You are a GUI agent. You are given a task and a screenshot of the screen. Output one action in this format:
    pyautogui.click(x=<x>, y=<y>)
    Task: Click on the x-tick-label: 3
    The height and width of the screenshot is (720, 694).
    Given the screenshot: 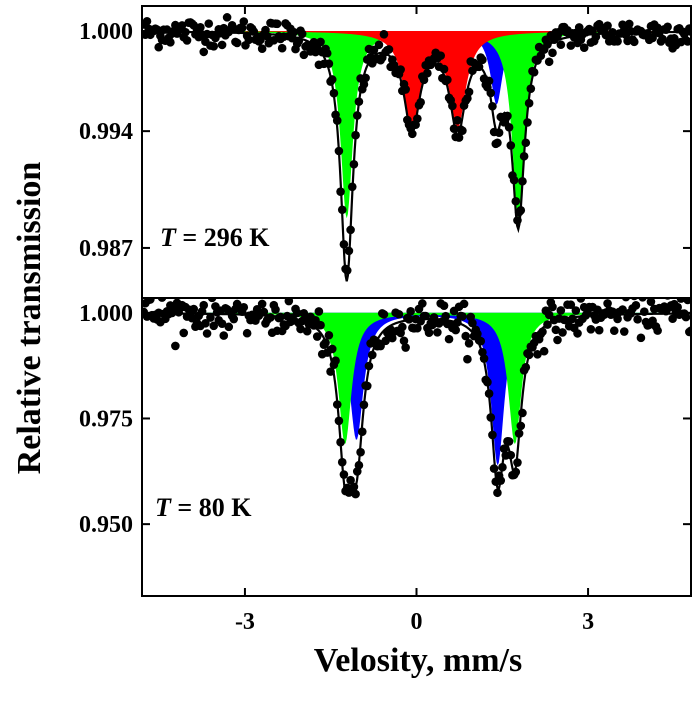 What is the action you would take?
    pyautogui.click(x=588, y=622)
    